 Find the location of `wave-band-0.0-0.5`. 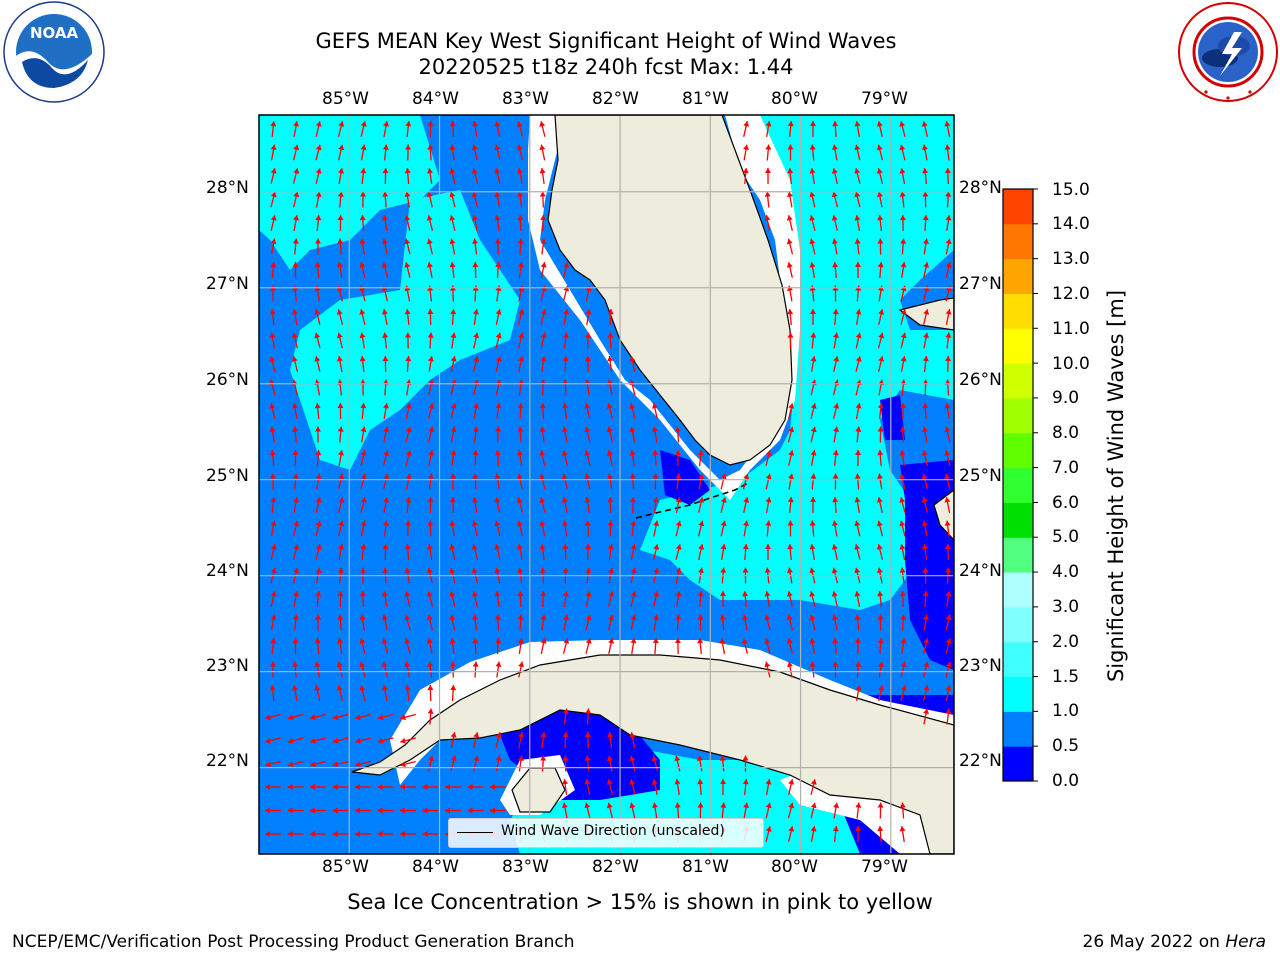

wave-band-0.0-0.5 is located at coordinates (685, 477).